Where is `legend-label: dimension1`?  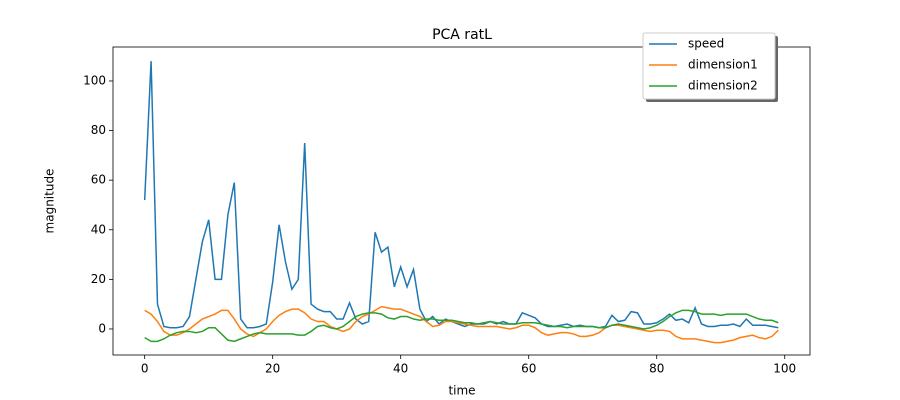
legend-label: dimension1 is located at coordinates (723, 65).